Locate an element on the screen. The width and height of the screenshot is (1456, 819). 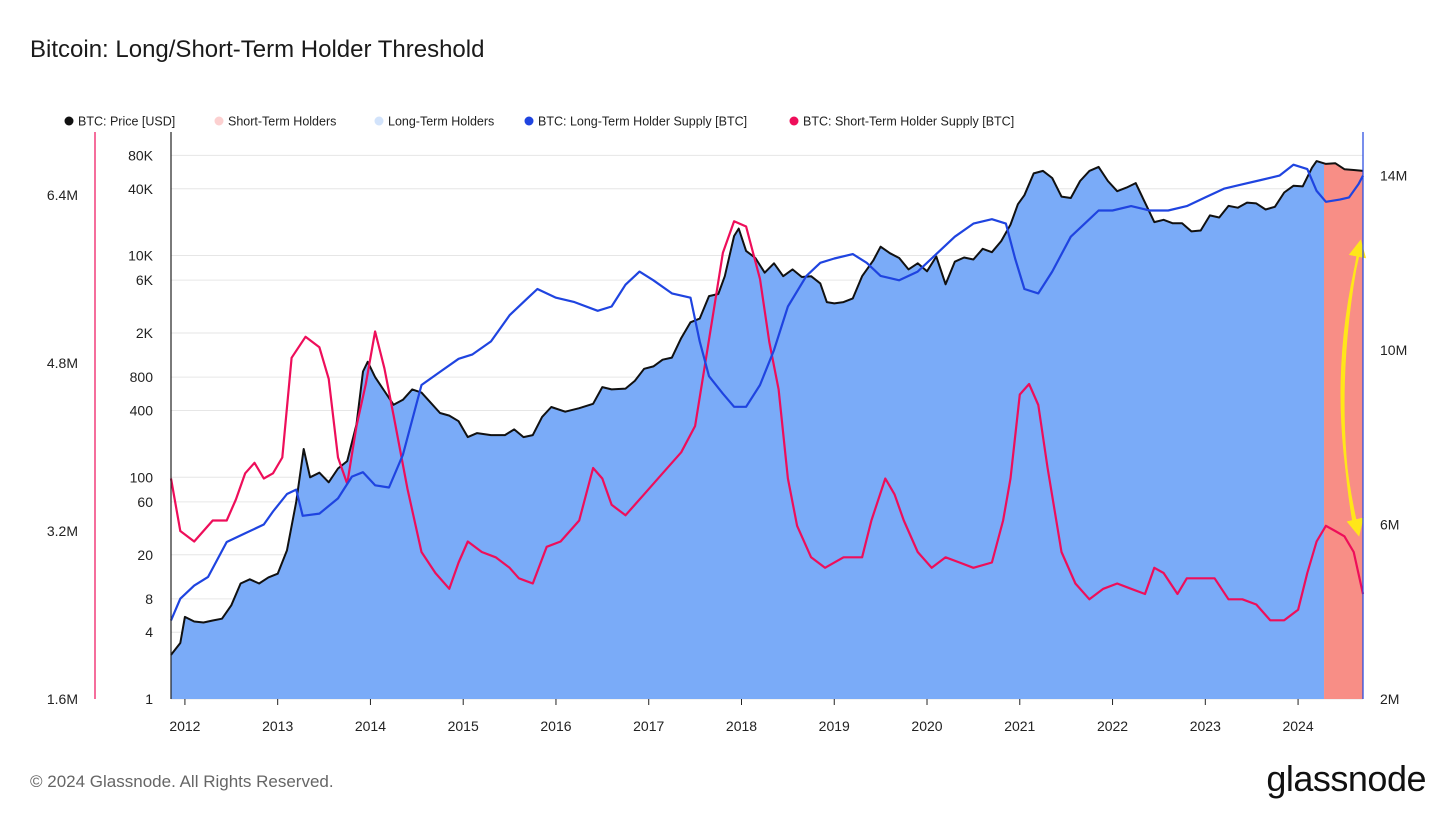
x-tick-label: 2012 is located at coordinates (184, 726).